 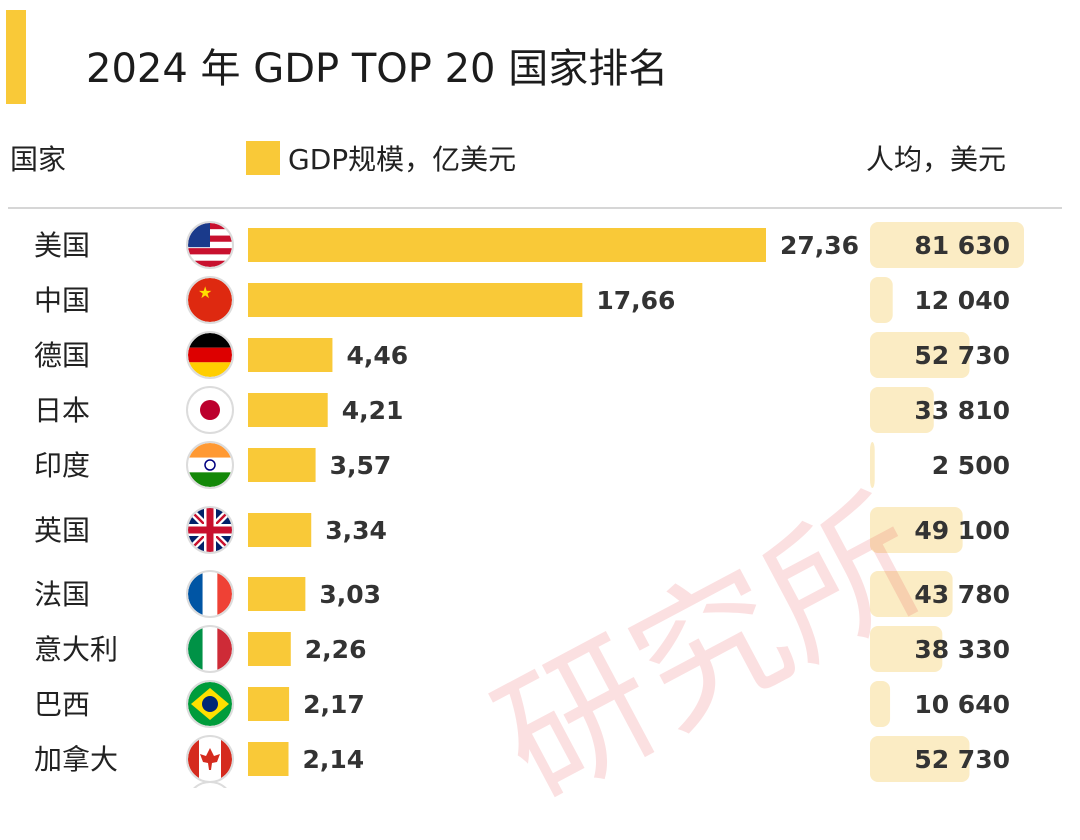 What do you see at coordinates (962, 704) in the screenshot?
I see `per-capita-value-label: 10 640` at bounding box center [962, 704].